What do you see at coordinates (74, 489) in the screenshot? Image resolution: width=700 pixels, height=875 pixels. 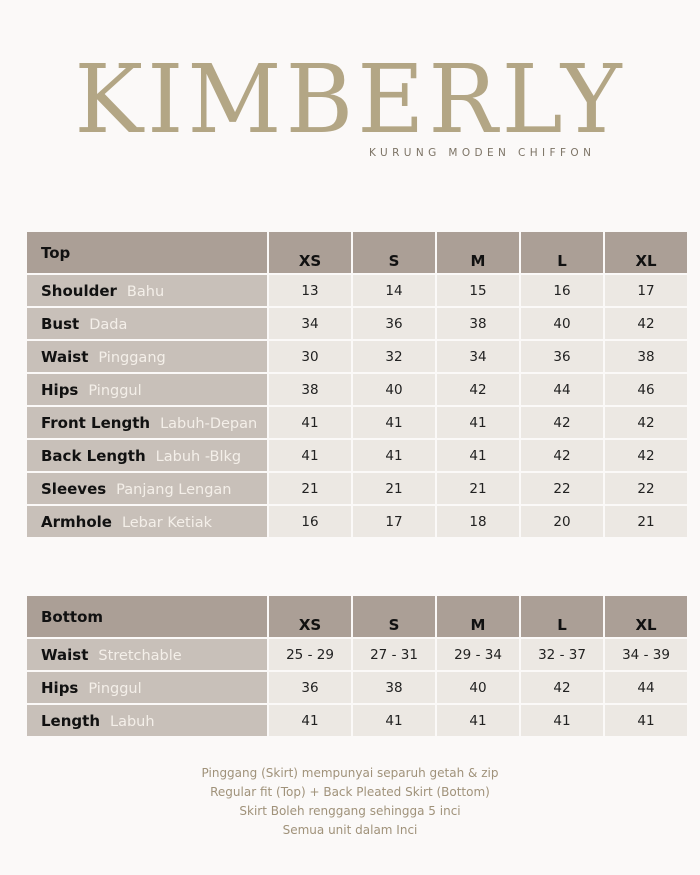 I see `row-label-en: Sleeves` at bounding box center [74, 489].